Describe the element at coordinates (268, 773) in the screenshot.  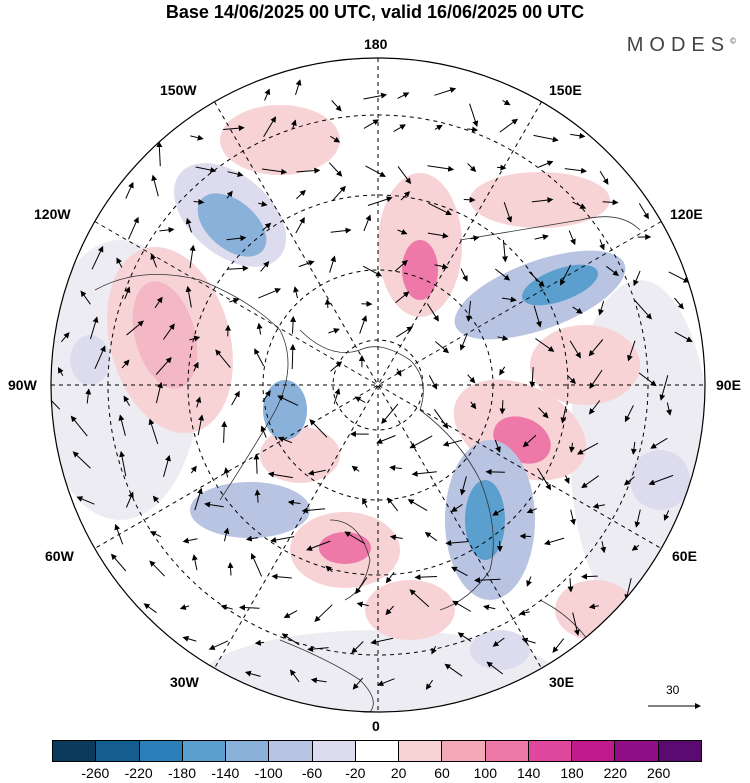
I see `colorbar-tick-label: -100` at that location.